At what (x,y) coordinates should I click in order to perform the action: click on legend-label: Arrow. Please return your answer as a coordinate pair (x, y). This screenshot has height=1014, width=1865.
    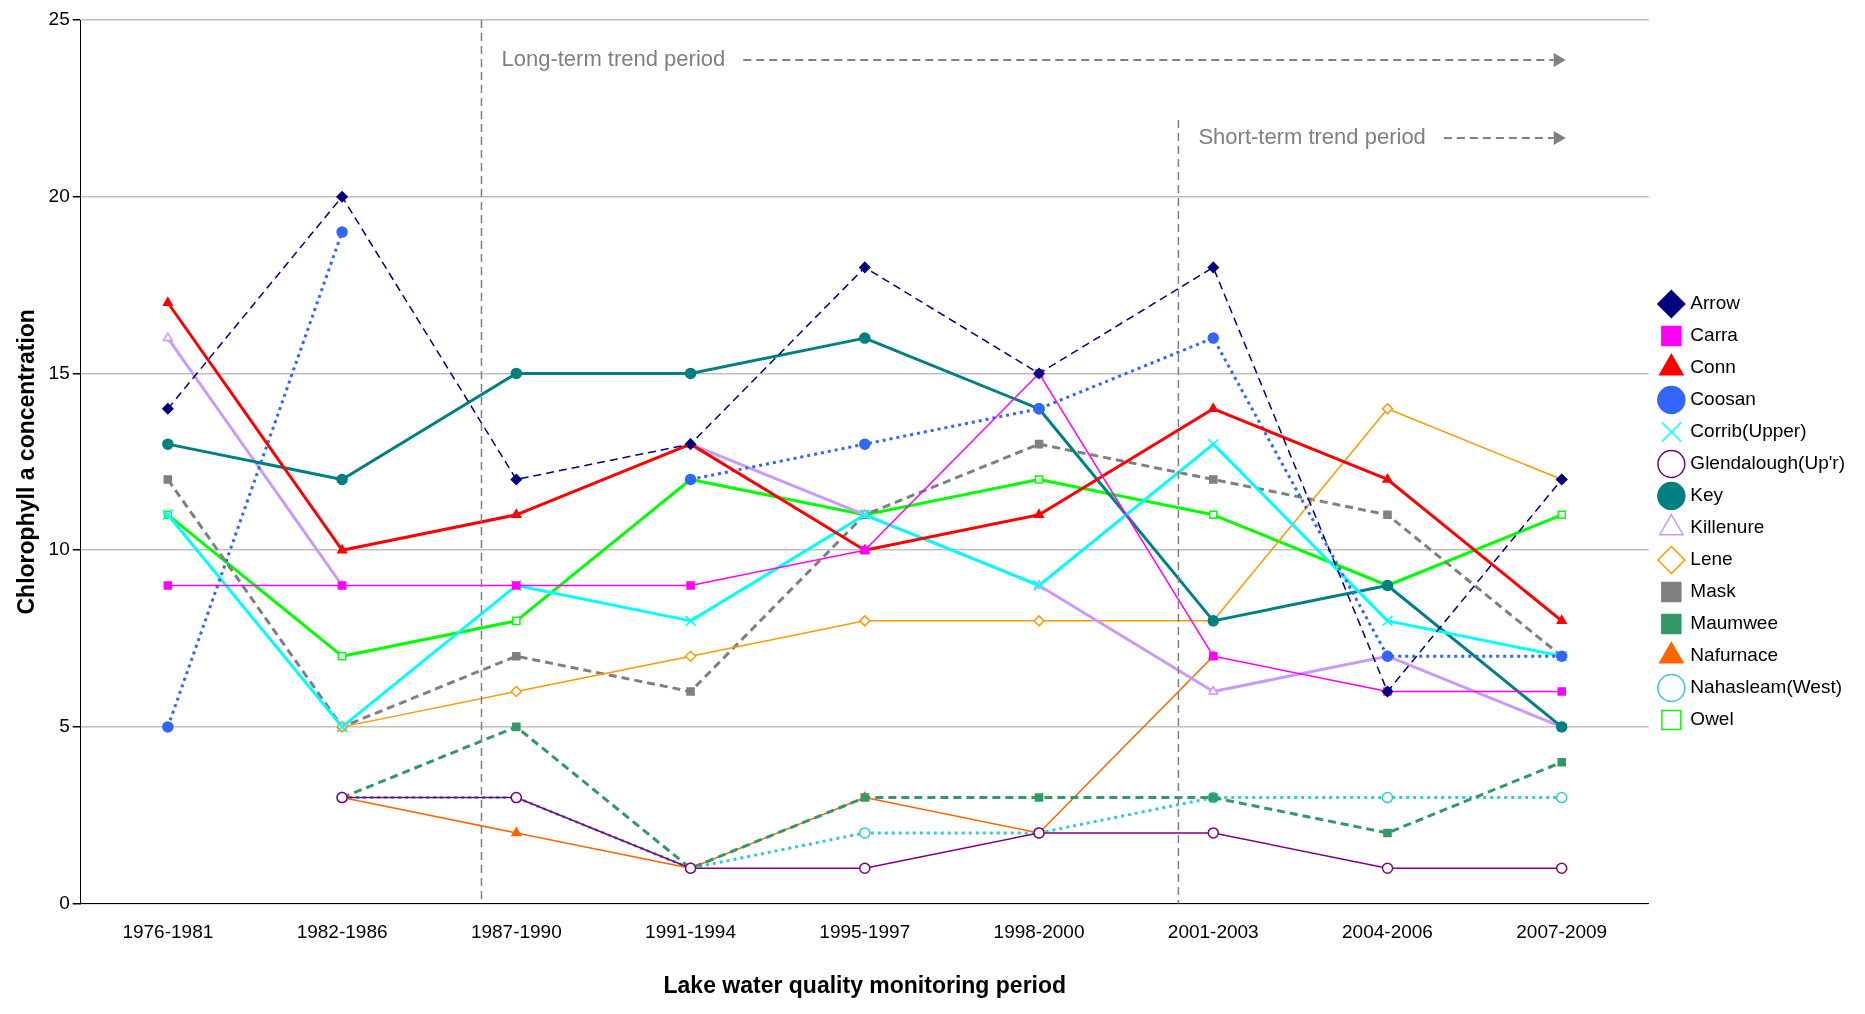
    Looking at the image, I should click on (1715, 303).